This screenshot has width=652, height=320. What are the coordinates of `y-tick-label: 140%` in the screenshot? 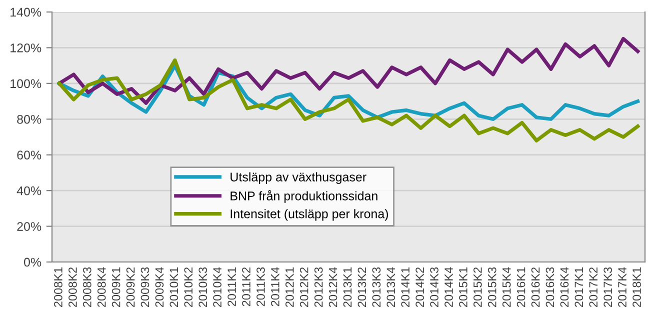 It's located at (26, 12).